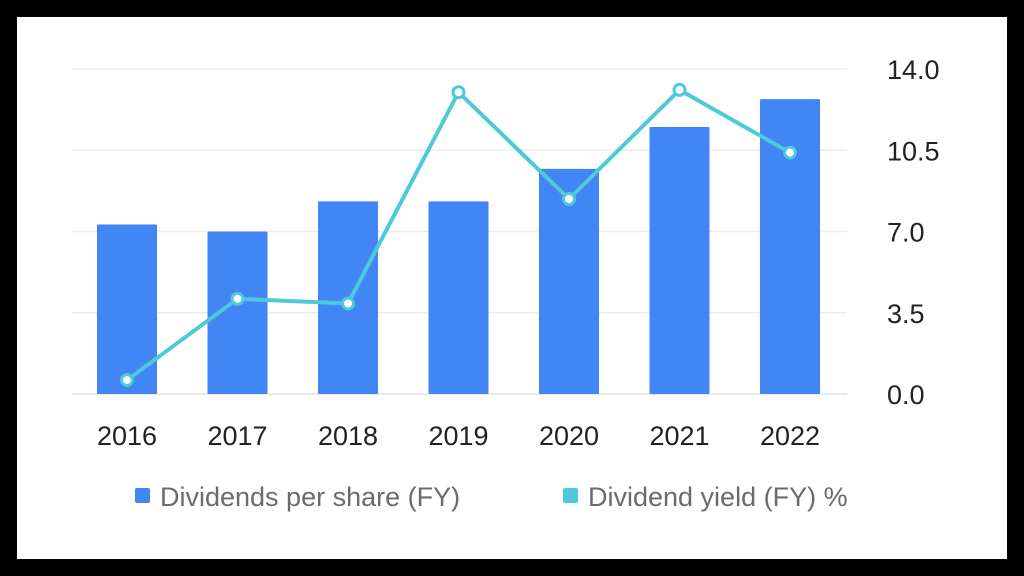 The width and height of the screenshot is (1024, 576). What do you see at coordinates (906, 314) in the screenshot?
I see `y-tick-label: 3.5` at bounding box center [906, 314].